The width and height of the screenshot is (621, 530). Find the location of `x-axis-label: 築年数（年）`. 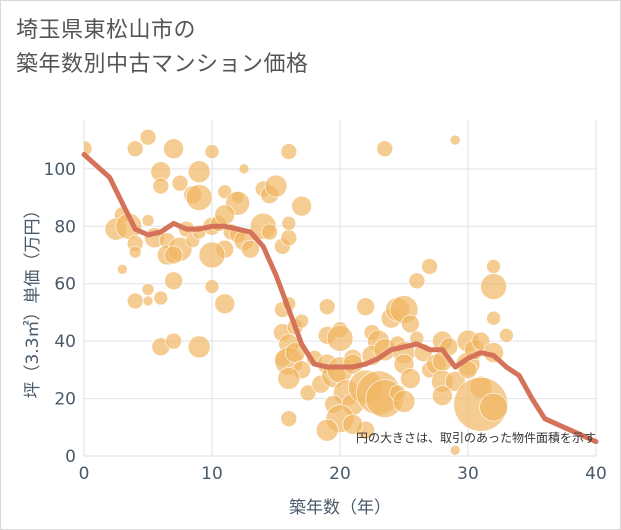

x-axis-label: 築年数（年） is located at coordinates (340, 508).